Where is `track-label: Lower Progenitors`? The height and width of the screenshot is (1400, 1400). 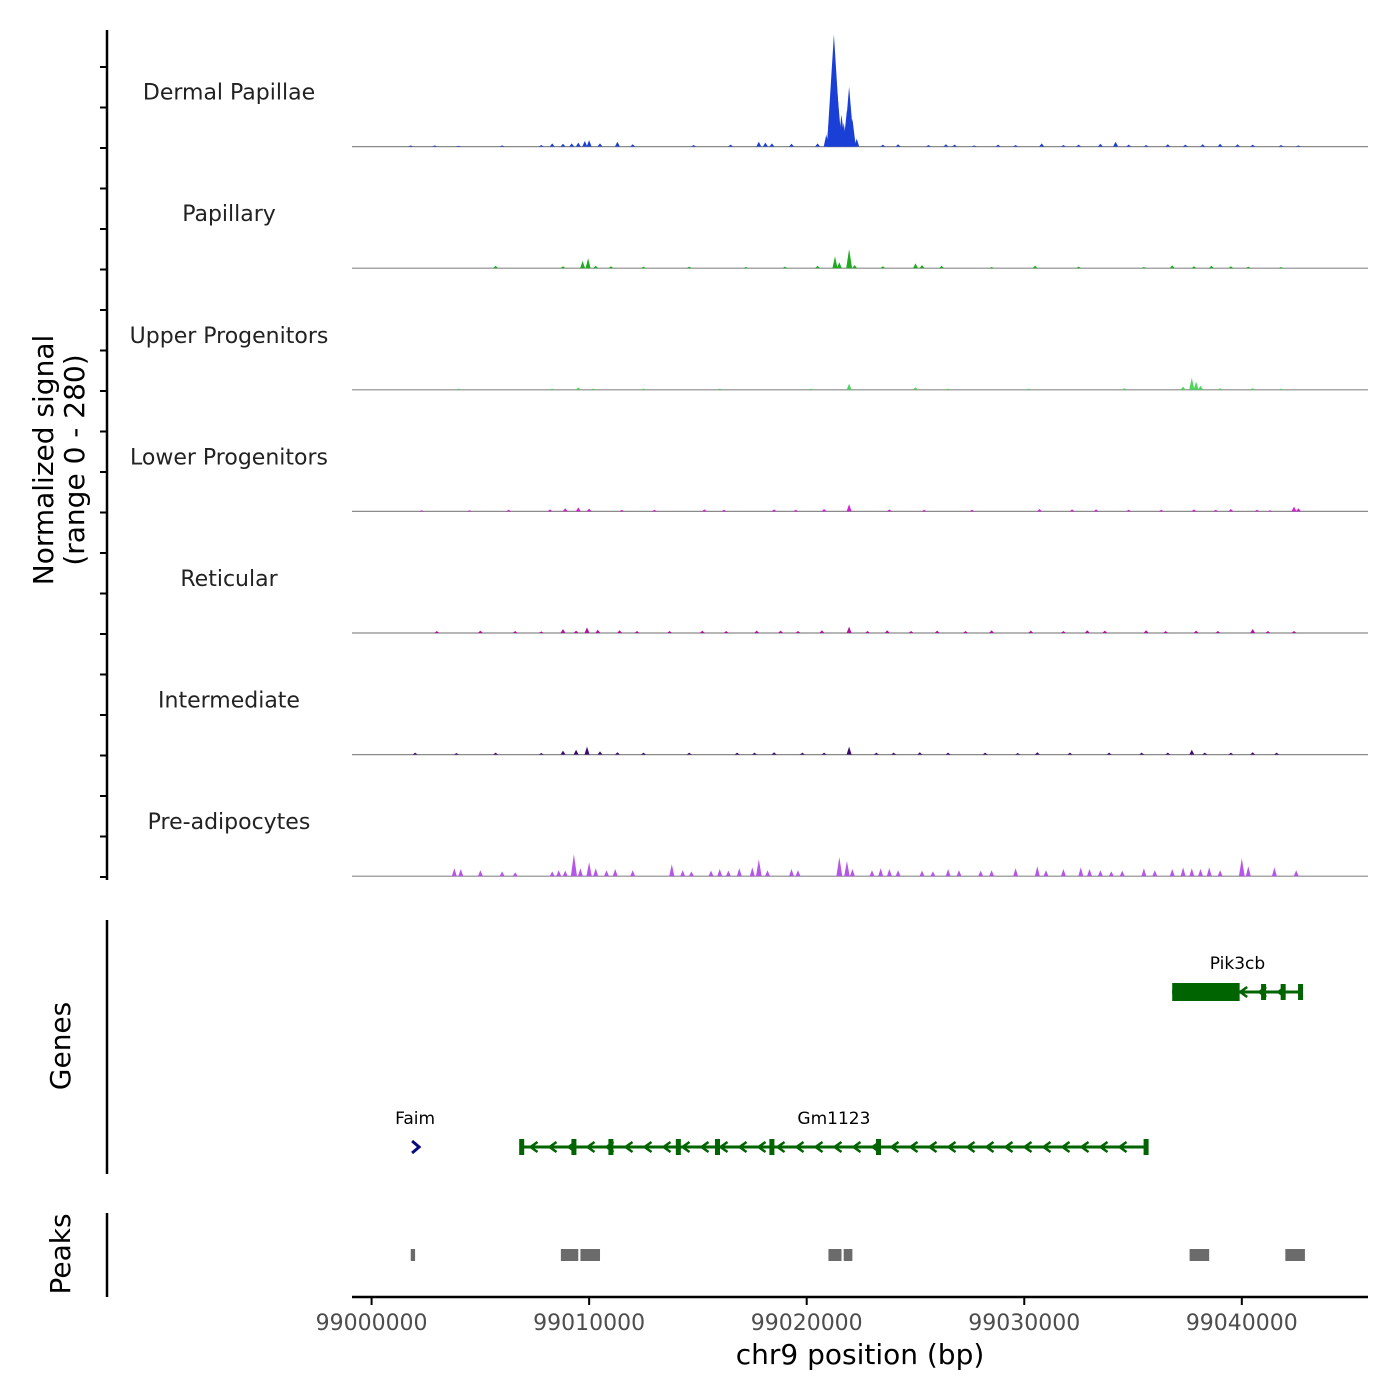 track-label: Lower Progenitors is located at coordinates (229, 457).